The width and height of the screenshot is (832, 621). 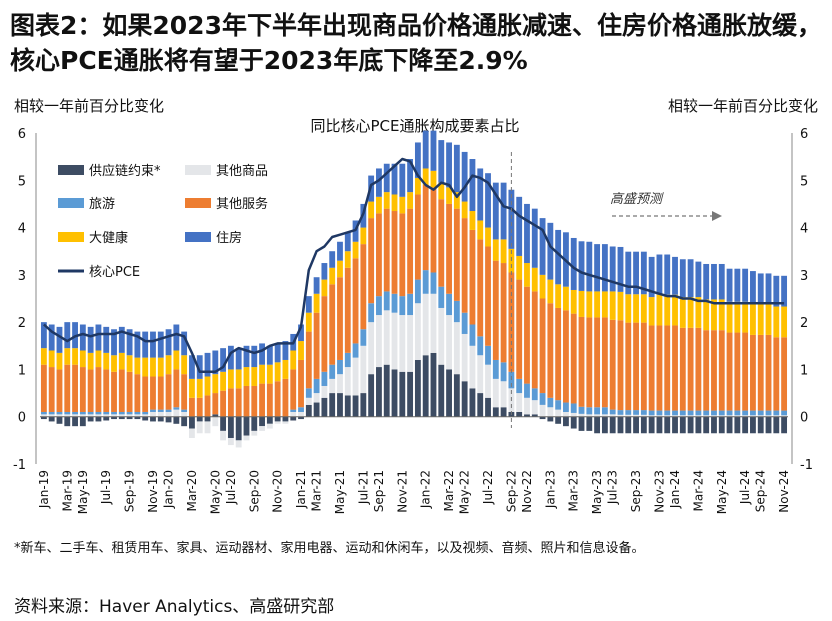 What do you see at coordinates (242, 171) in the screenshot?
I see `legend-label-goods: 其他商品` at bounding box center [242, 171].